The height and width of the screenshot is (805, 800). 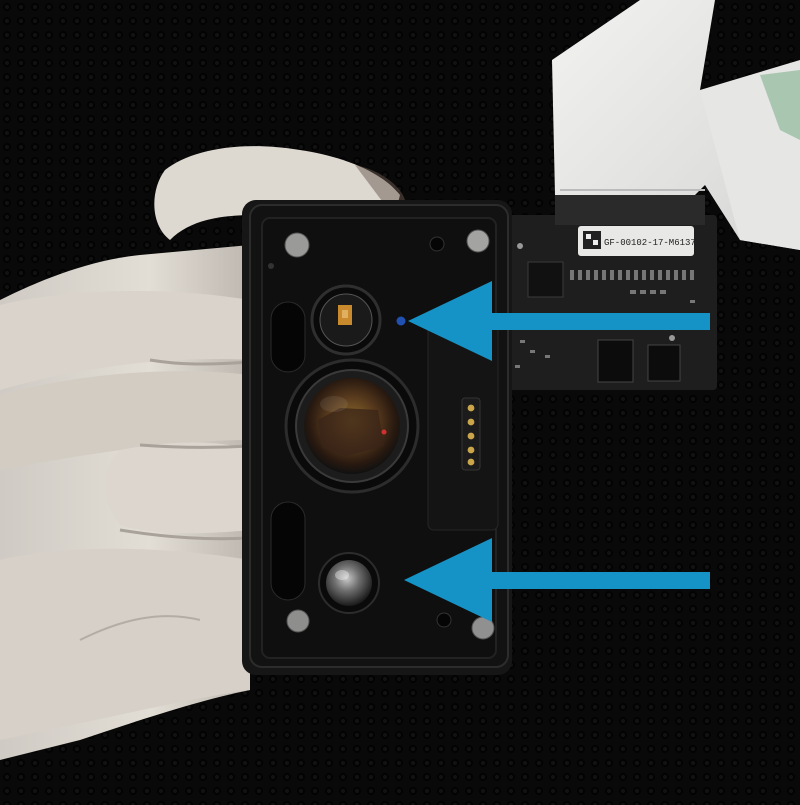 What do you see at coordinates (471, 434) in the screenshot?
I see `pogo-pins` at bounding box center [471, 434].